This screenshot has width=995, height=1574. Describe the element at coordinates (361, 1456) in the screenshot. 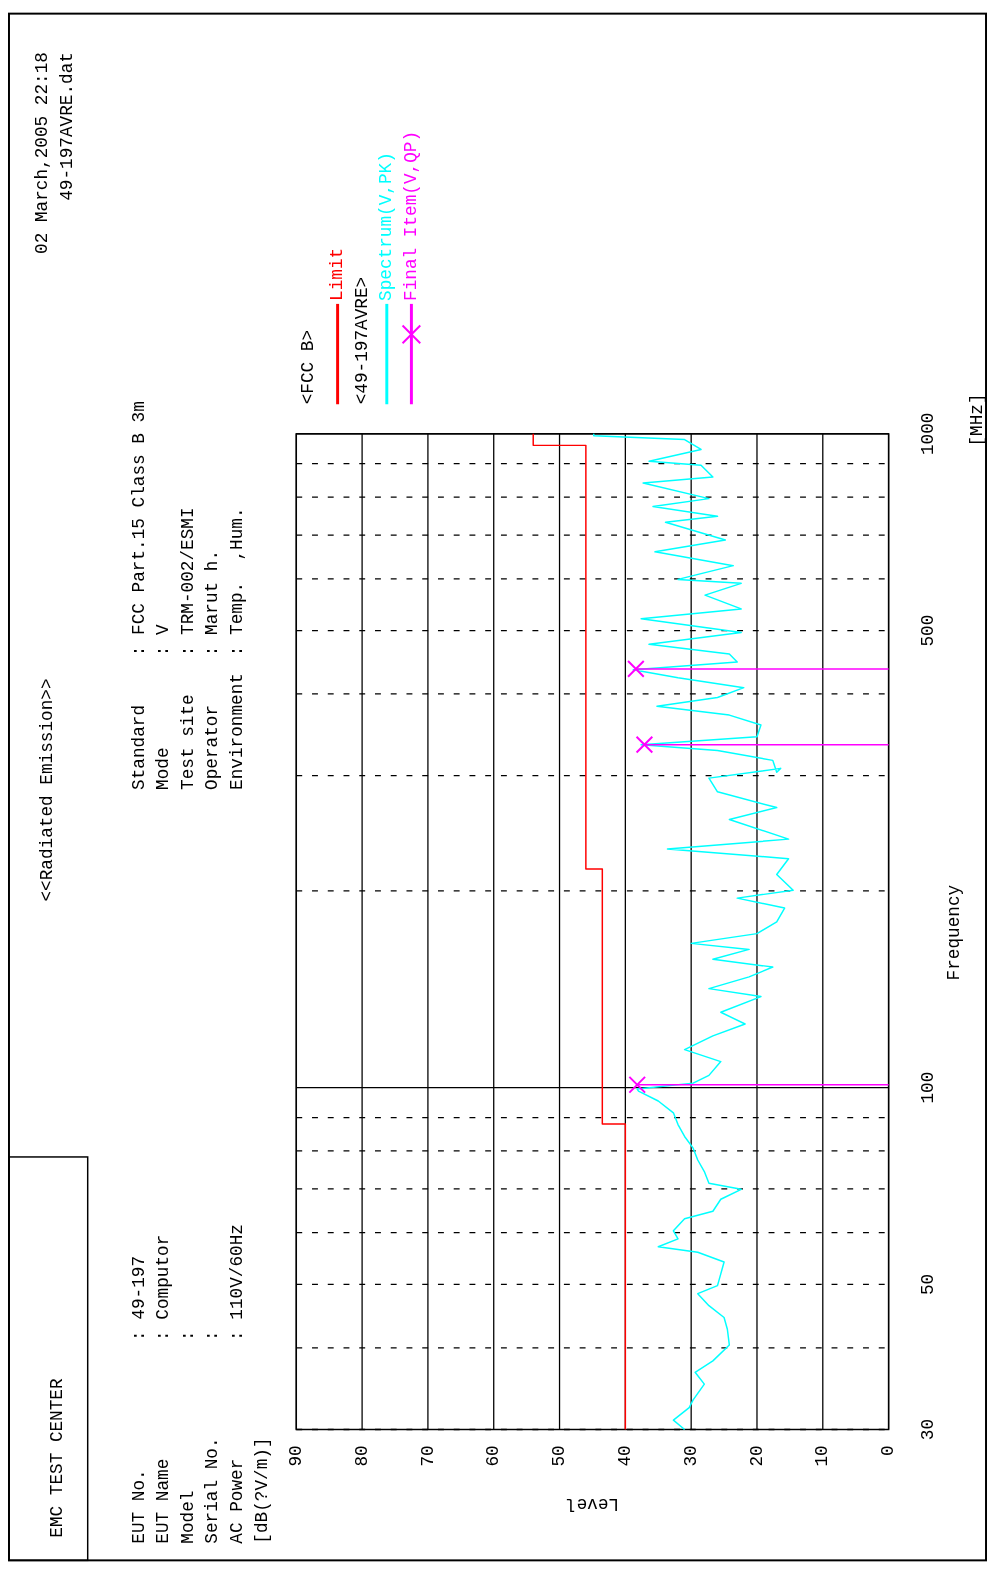

I see `x-tick-label: 80` at that location.